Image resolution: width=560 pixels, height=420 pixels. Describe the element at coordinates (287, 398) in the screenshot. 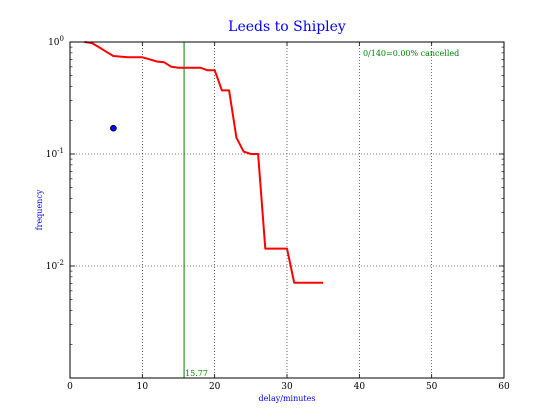

I see `x-axis-label: delay/minutes` at that location.